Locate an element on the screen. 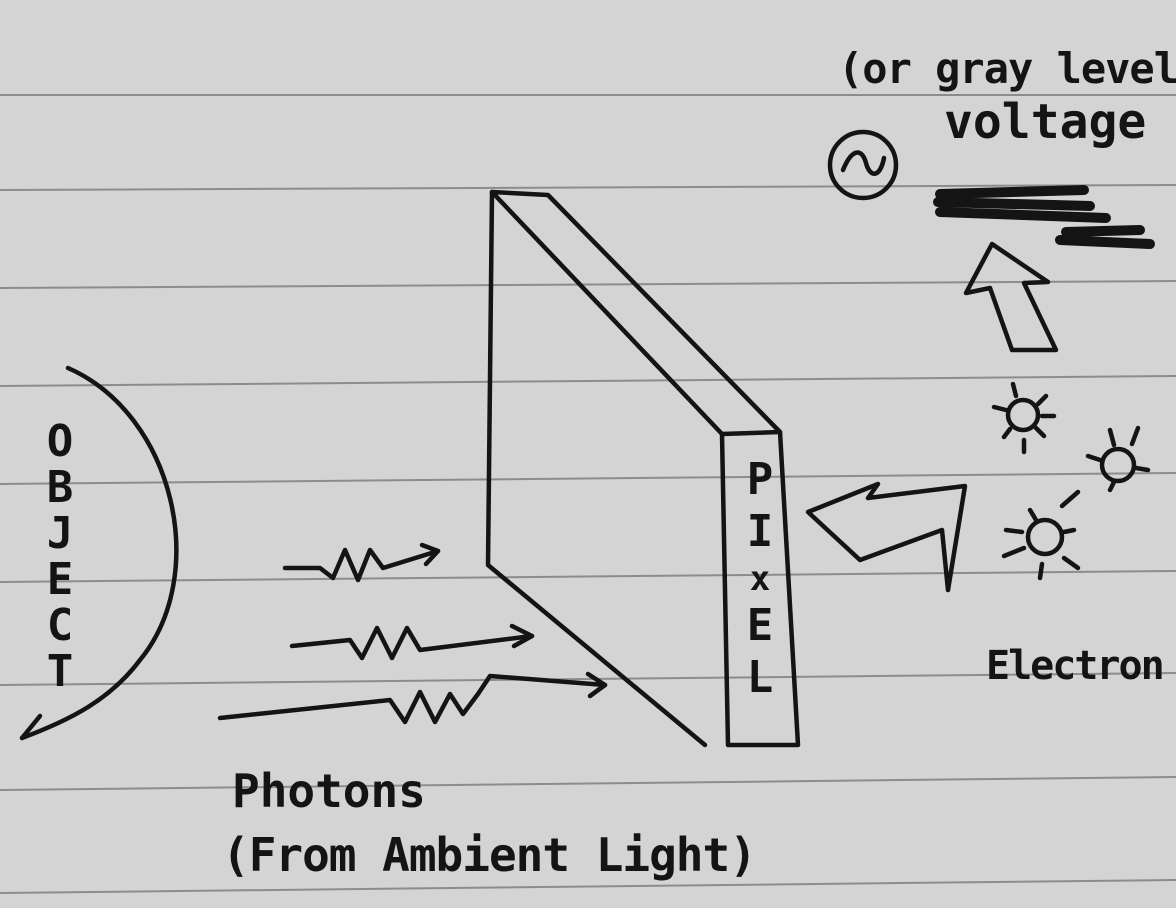 This screenshot has width=1176, height=908. object-letter: T is located at coordinates (60, 671).